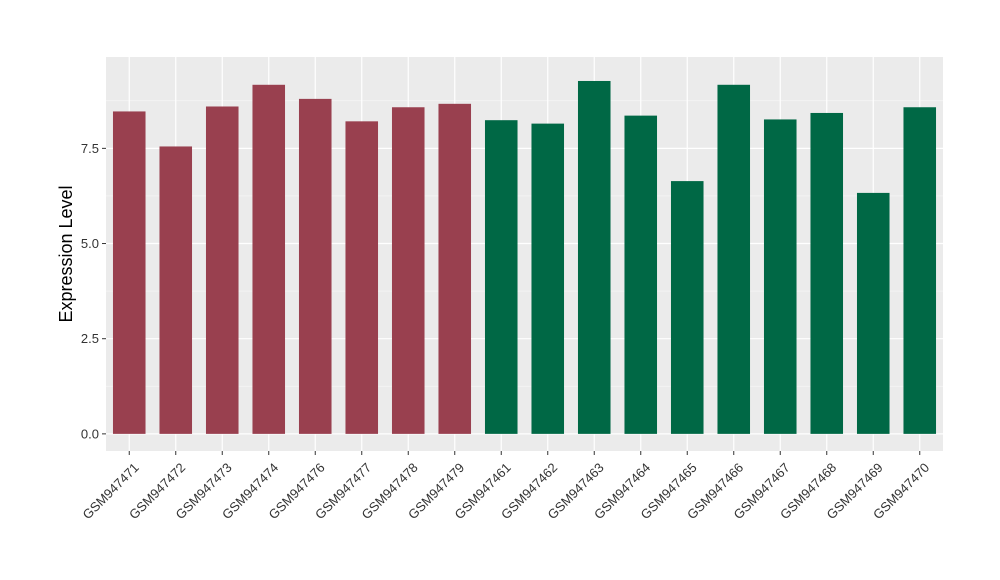 Image resolution: width=1000 pixels, height=580 pixels. What do you see at coordinates (90, 148) in the screenshot?
I see `y-tick-label: 7.5` at bounding box center [90, 148].